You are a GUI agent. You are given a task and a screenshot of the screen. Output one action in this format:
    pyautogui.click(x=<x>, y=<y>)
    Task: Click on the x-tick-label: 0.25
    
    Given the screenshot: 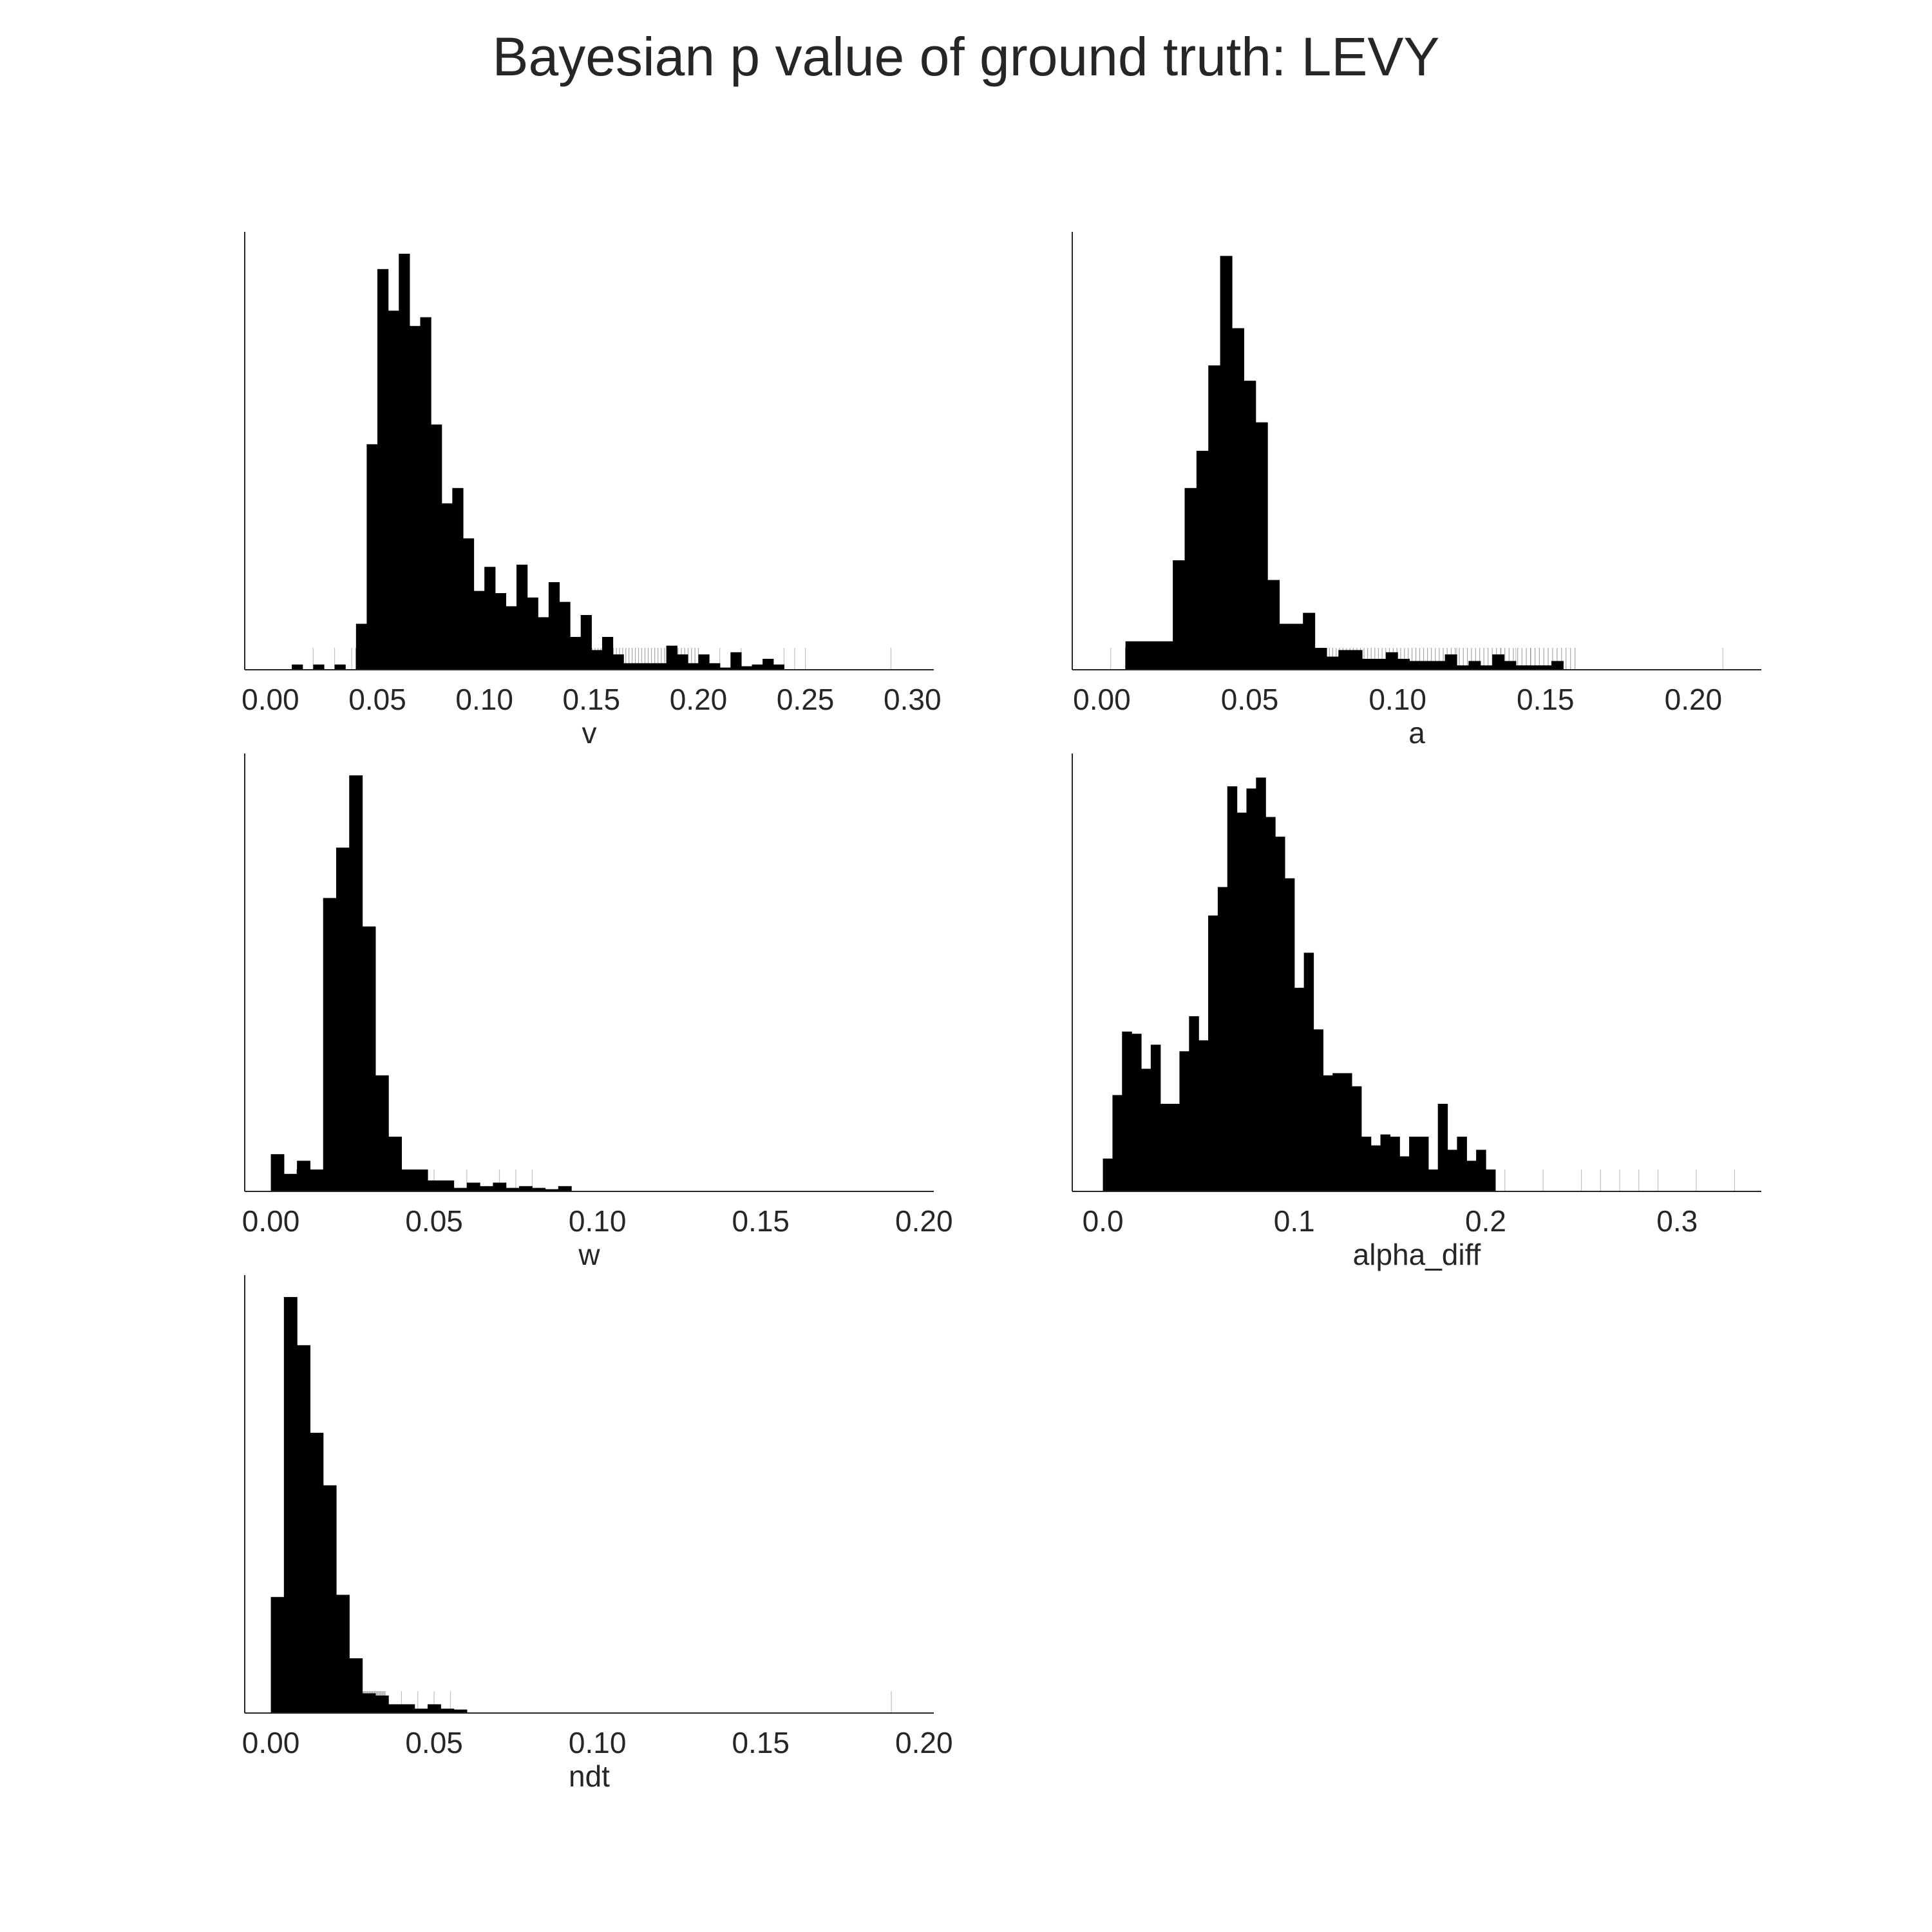 What is the action you would take?
    pyautogui.click(x=806, y=699)
    